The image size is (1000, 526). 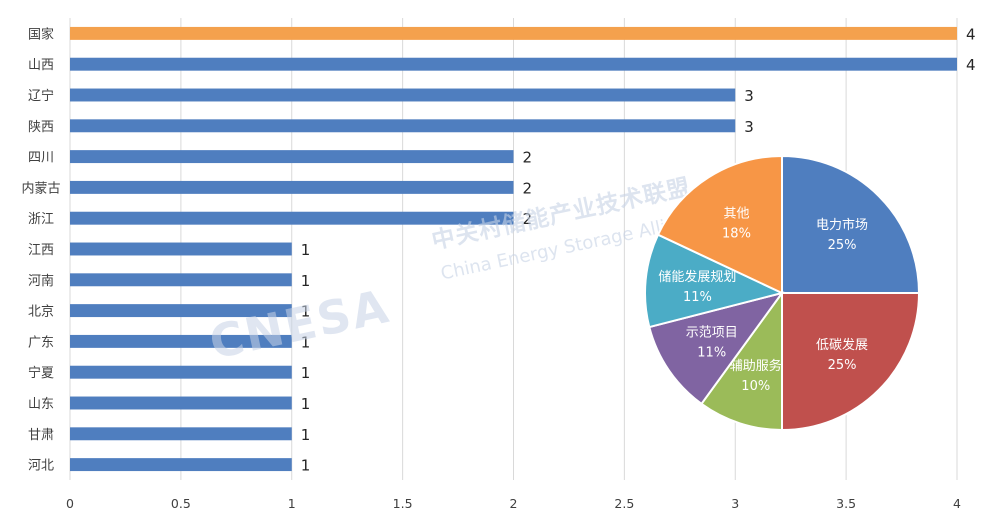 What do you see at coordinates (41, 65) in the screenshot?
I see `category-label: 山西` at bounding box center [41, 65].